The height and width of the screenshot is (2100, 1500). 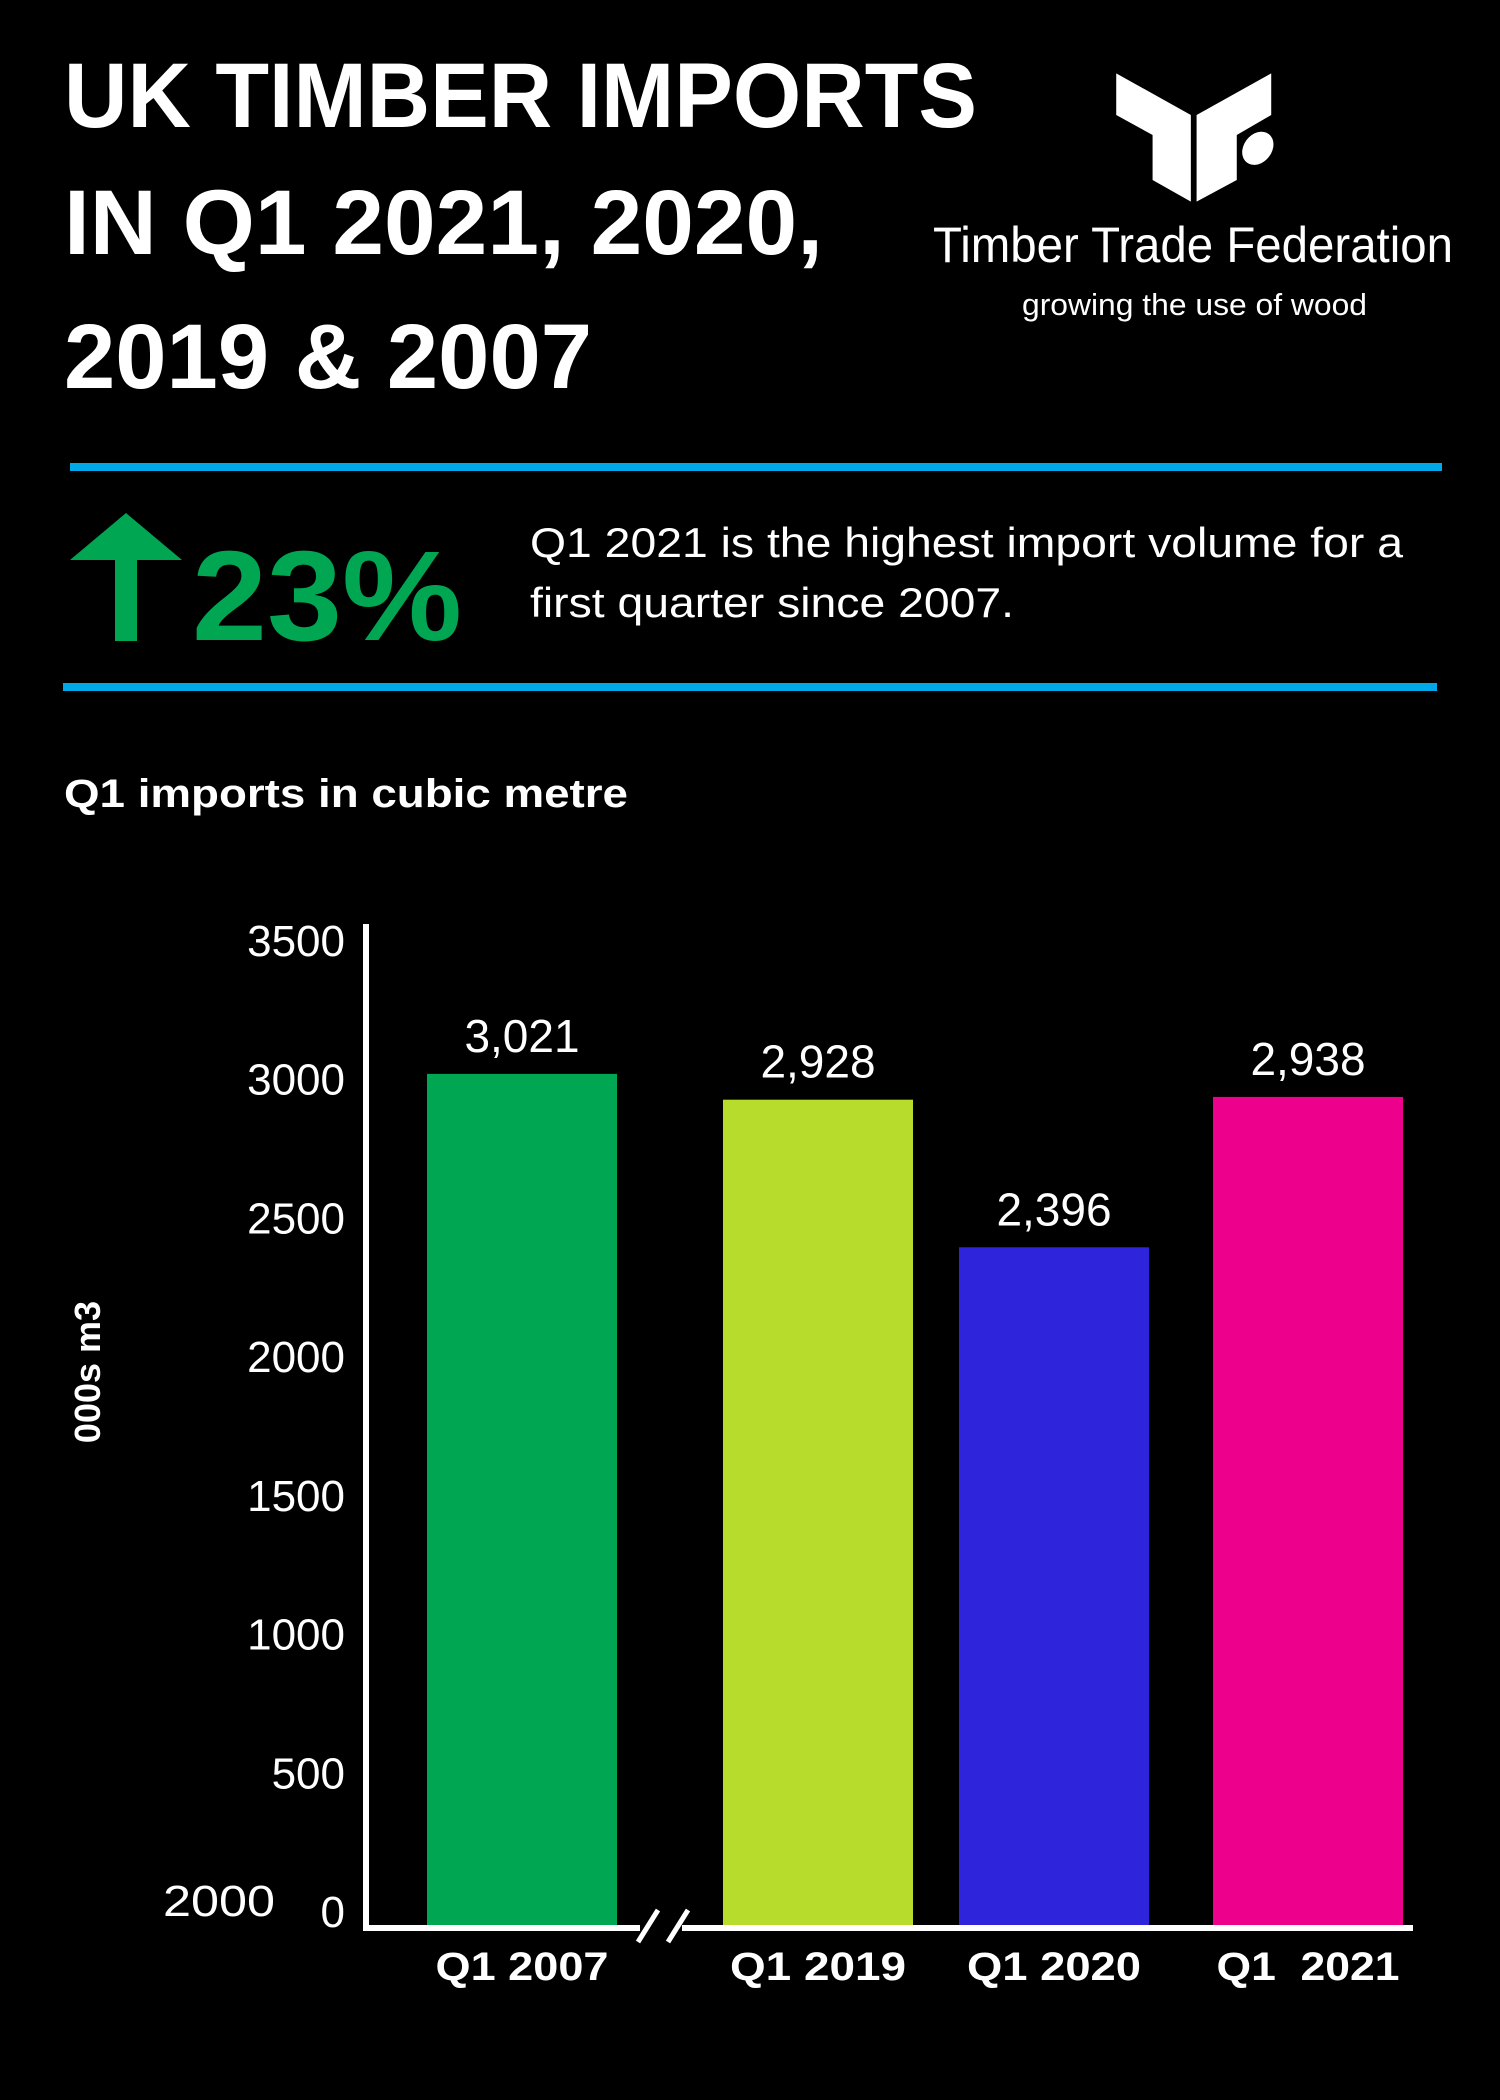 I want to click on y-tick-label: 2500, so click(x=296, y=1218).